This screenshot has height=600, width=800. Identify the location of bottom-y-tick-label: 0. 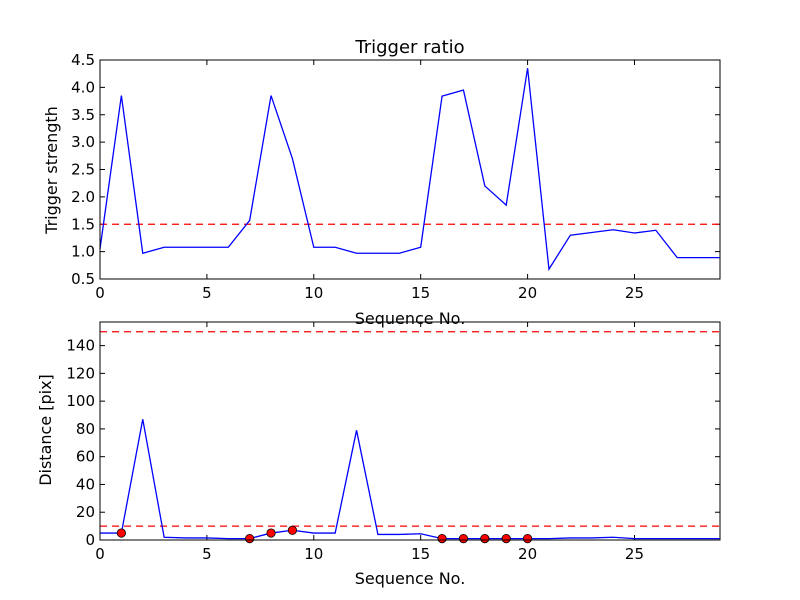
(90, 540).